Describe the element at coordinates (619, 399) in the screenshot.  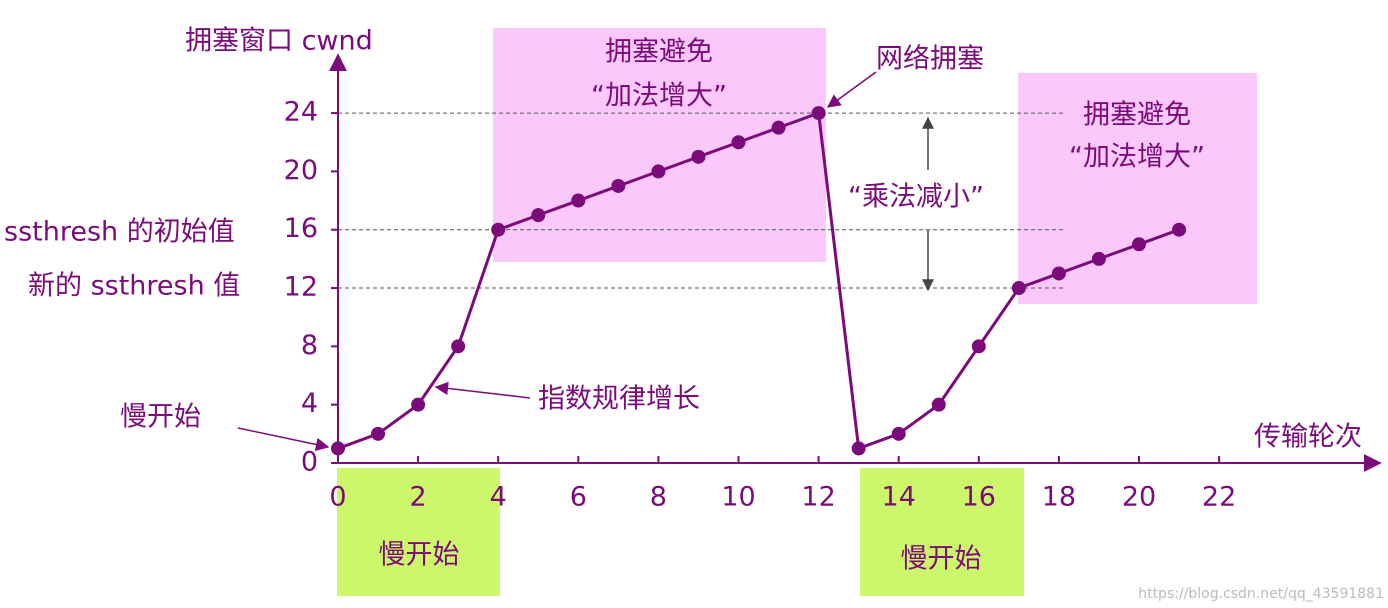
I see `annotation: 指数规律增长` at that location.